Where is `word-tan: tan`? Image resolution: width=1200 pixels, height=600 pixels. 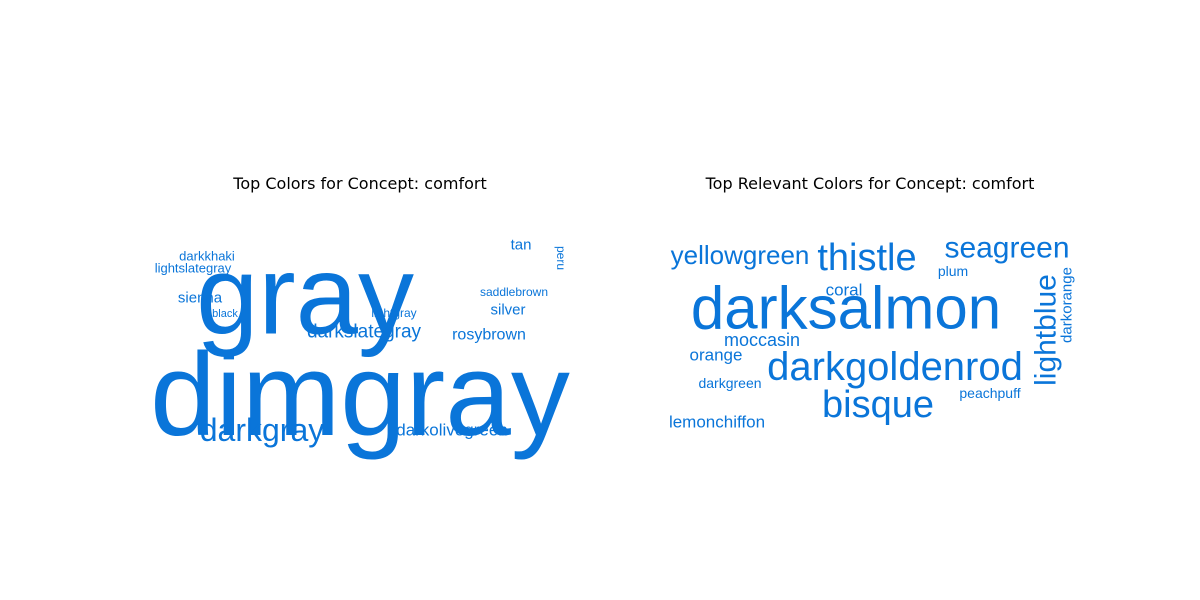 word-tan: tan is located at coordinates (521, 245).